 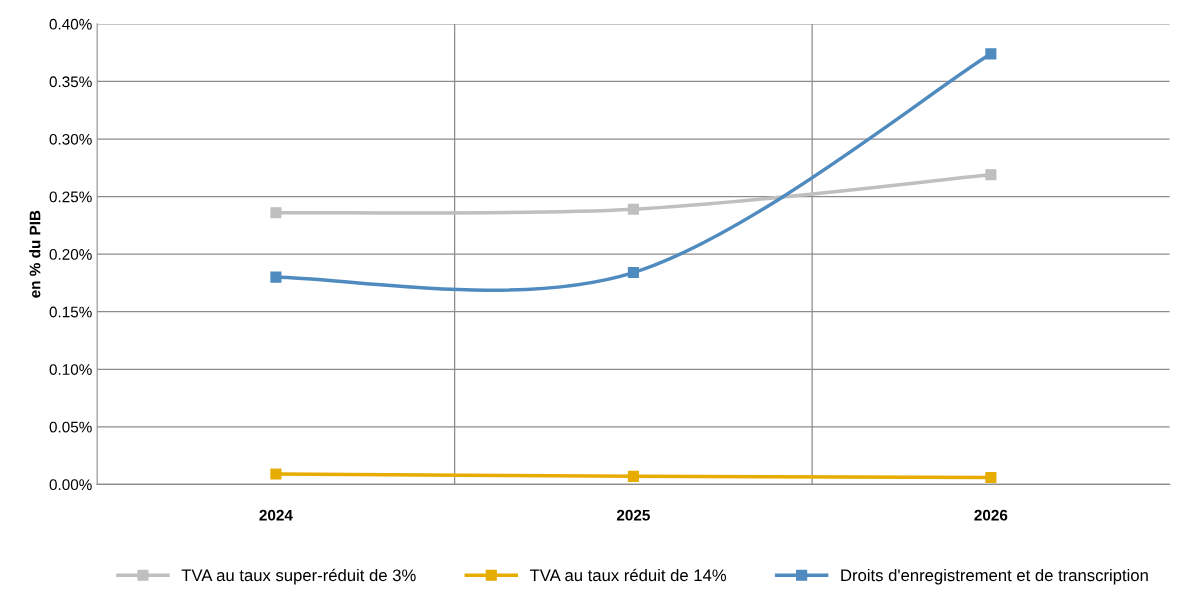 I want to click on legend-label: TVA au taux super-réduit de 3%, so click(x=298, y=576).